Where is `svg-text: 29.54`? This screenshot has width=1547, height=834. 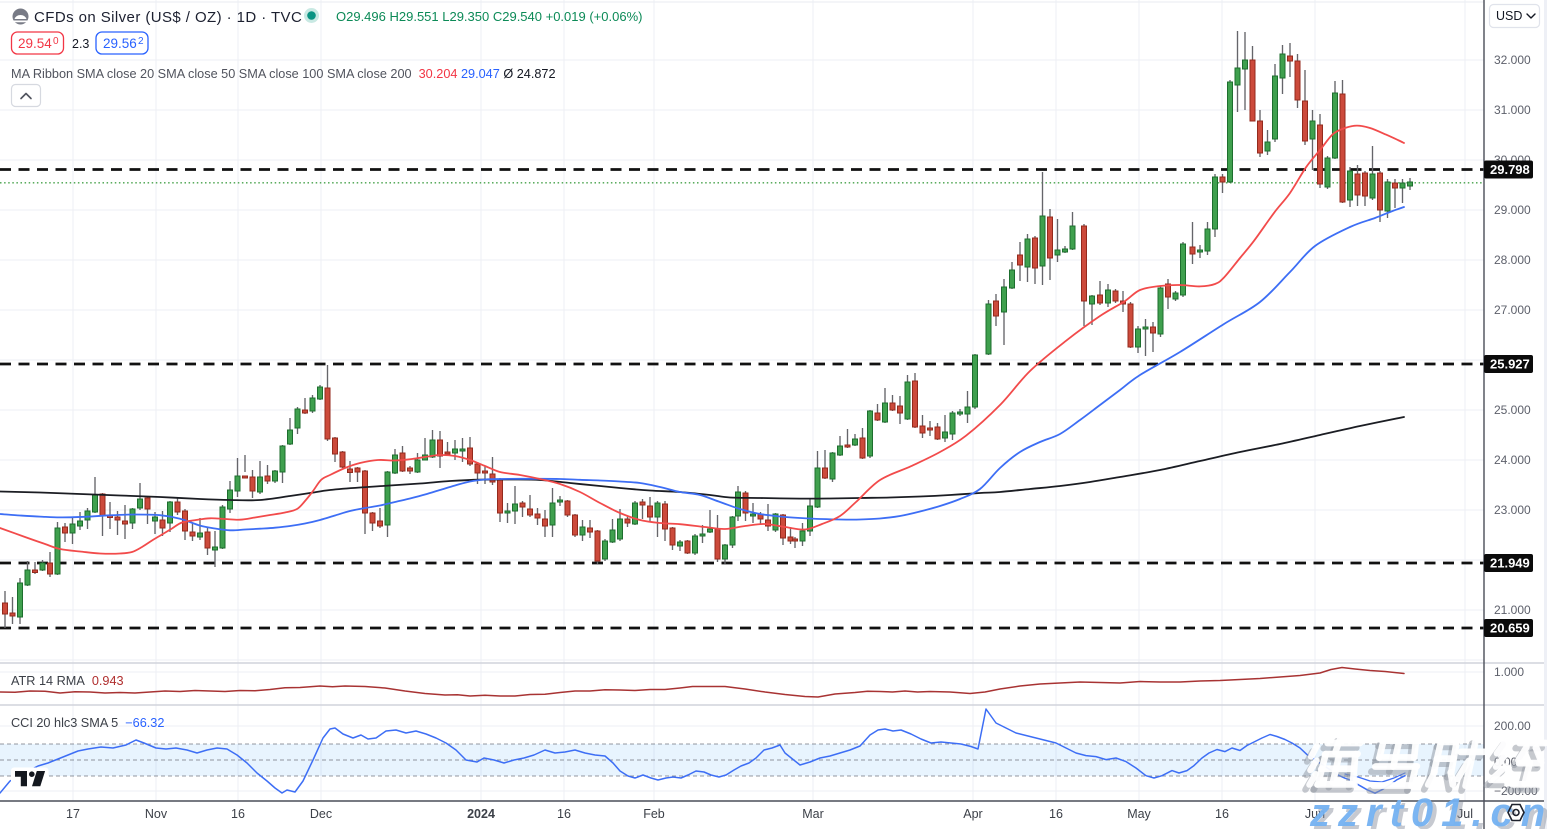 svg-text: 29.54 is located at coordinates (35, 43).